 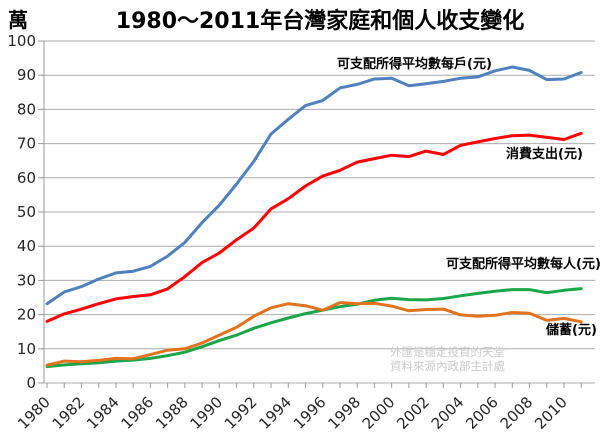 I want to click on x-tick-label-1980: 1980, so click(x=34, y=413).